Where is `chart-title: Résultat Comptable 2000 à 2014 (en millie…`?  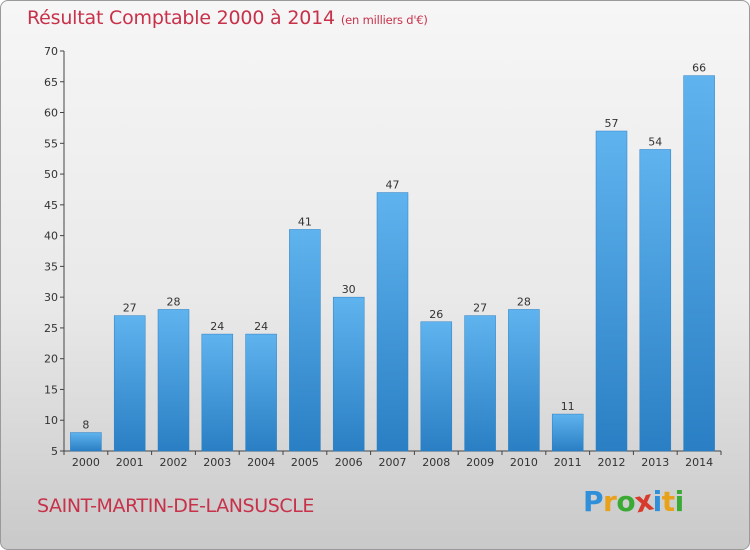 chart-title: Résultat Comptable 2000 à 2014 (en millie… is located at coordinates (227, 18).